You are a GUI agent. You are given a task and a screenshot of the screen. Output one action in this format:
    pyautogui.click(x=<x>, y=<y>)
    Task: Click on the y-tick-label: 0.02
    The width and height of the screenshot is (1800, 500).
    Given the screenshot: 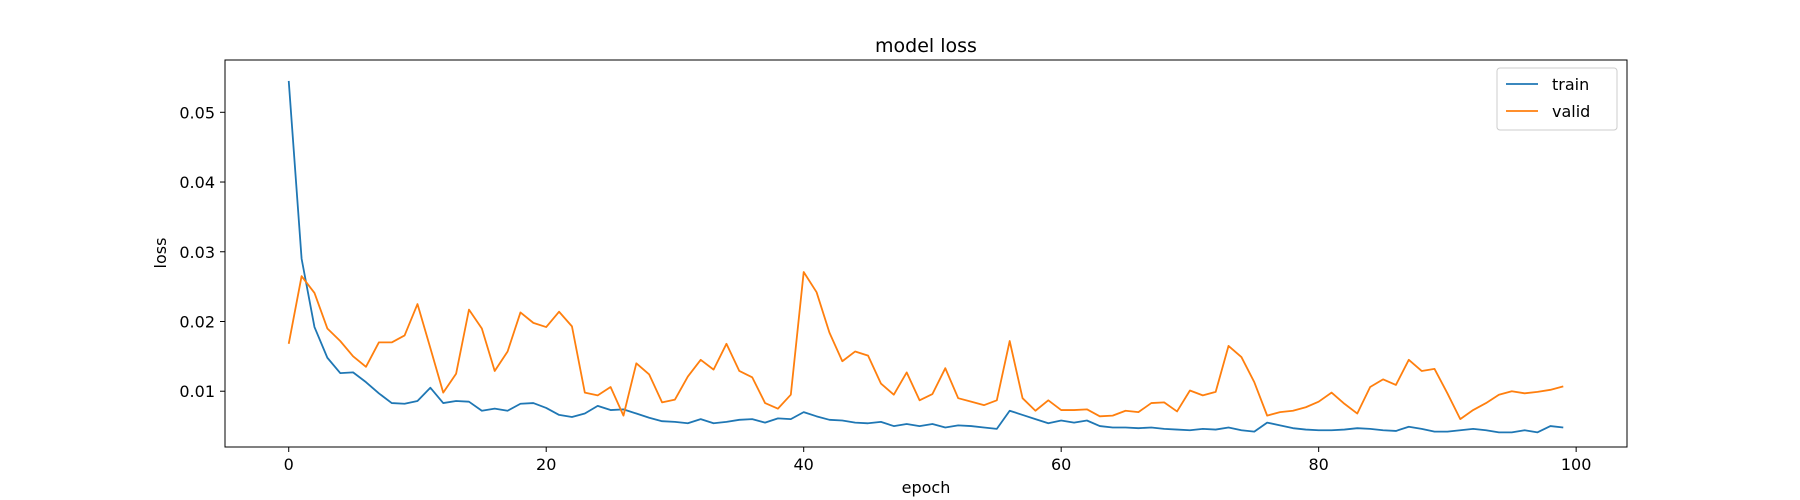 What is the action you would take?
    pyautogui.click(x=197, y=321)
    